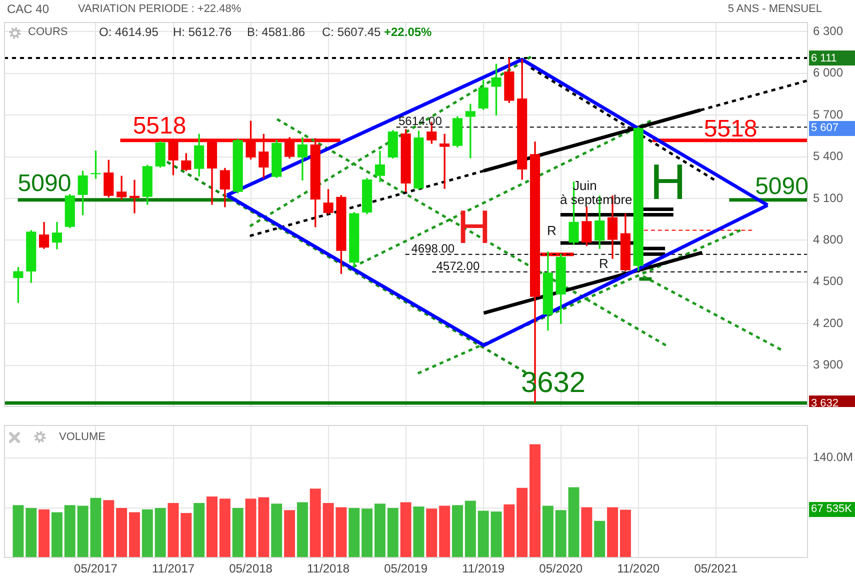  Describe the element at coordinates (825, 404) in the screenshot. I see `ref-line-label: 3 632` at that location.